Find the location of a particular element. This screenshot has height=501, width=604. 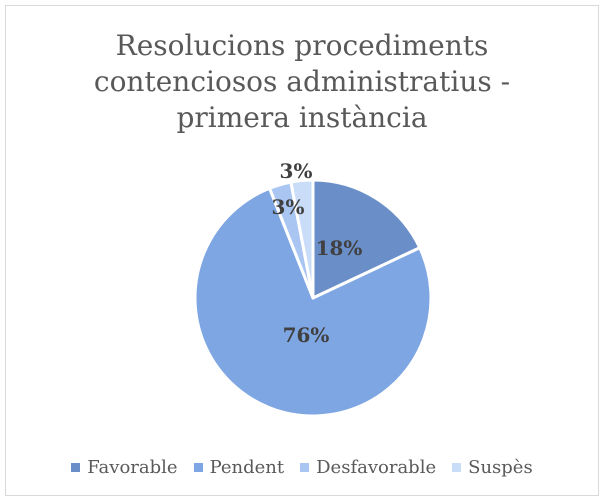

legend-label: Favorable is located at coordinates (132, 467).